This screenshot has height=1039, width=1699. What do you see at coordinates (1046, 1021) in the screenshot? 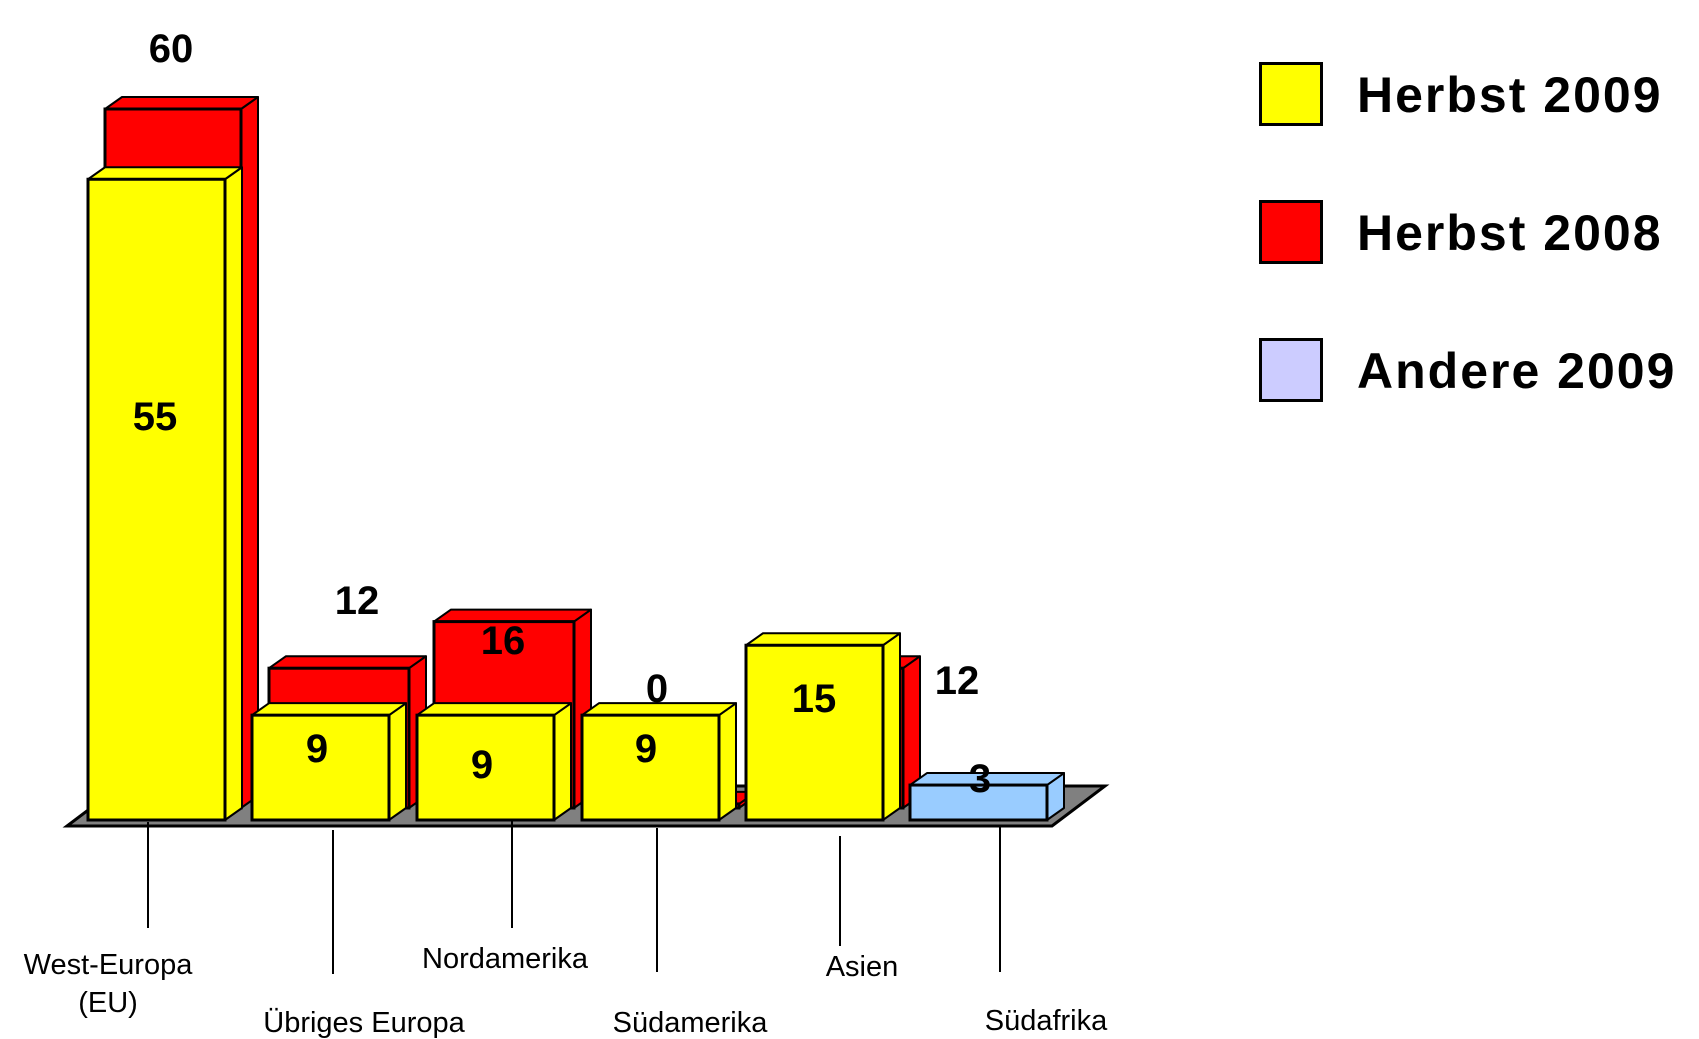
I see `x-tick-label-sudafrika: Südafrika` at bounding box center [1046, 1021].